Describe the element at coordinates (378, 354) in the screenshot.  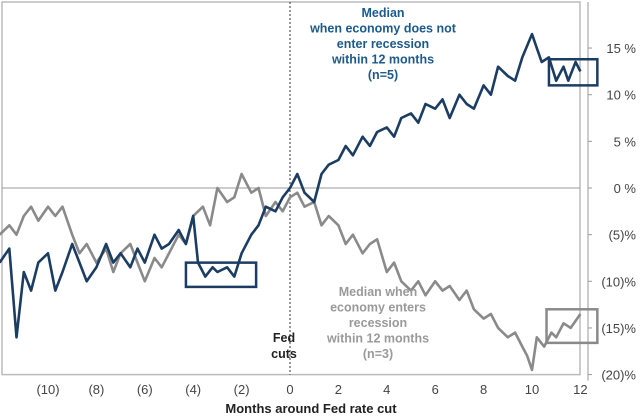
I see `annotation-recession-line: (n=3)` at that location.